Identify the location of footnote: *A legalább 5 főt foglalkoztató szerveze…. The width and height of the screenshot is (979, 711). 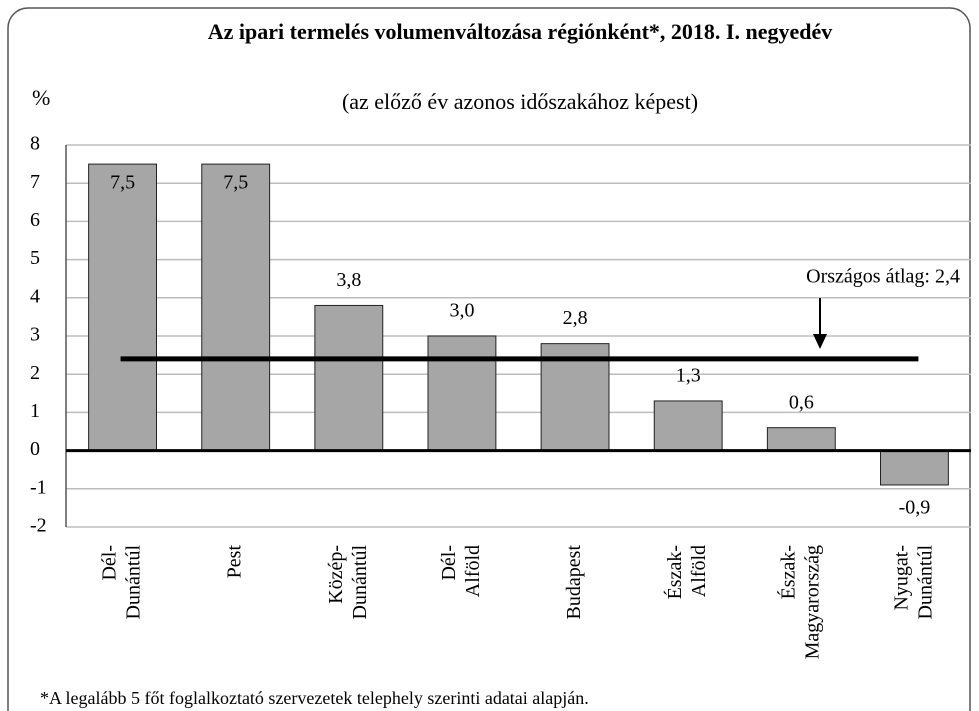
(314, 698).